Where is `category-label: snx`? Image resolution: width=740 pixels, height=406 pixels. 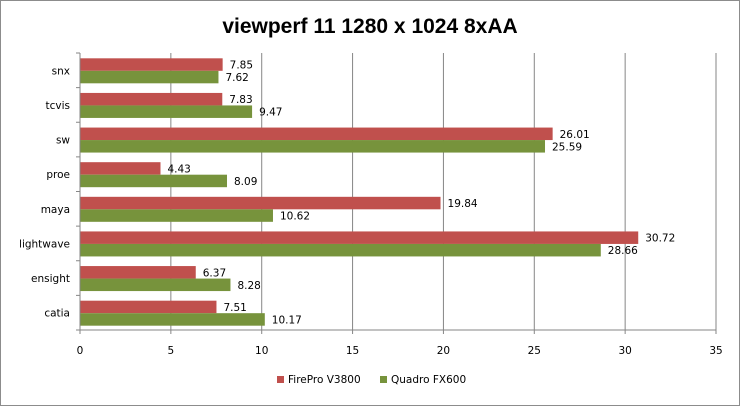
category-label: snx is located at coordinates (61, 71).